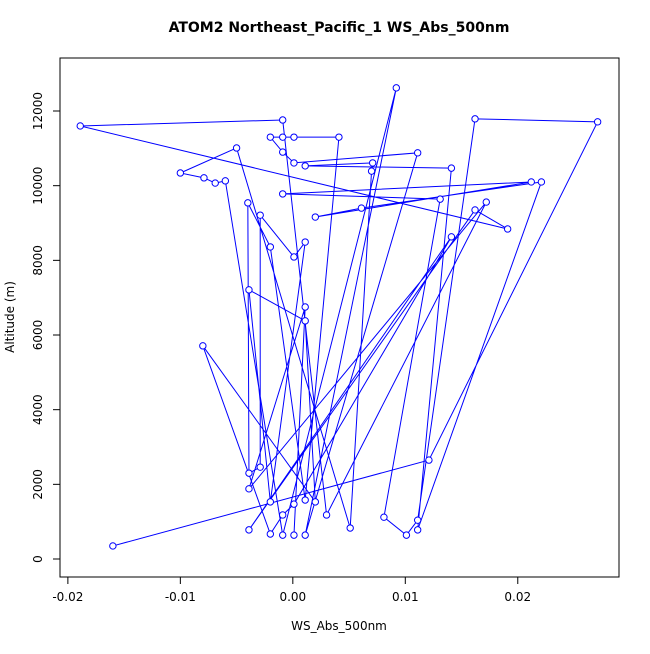 The width and height of the screenshot is (650, 654). What do you see at coordinates (10, 317) in the screenshot?
I see `y-axis-label: Altitude (m)` at bounding box center [10, 317].